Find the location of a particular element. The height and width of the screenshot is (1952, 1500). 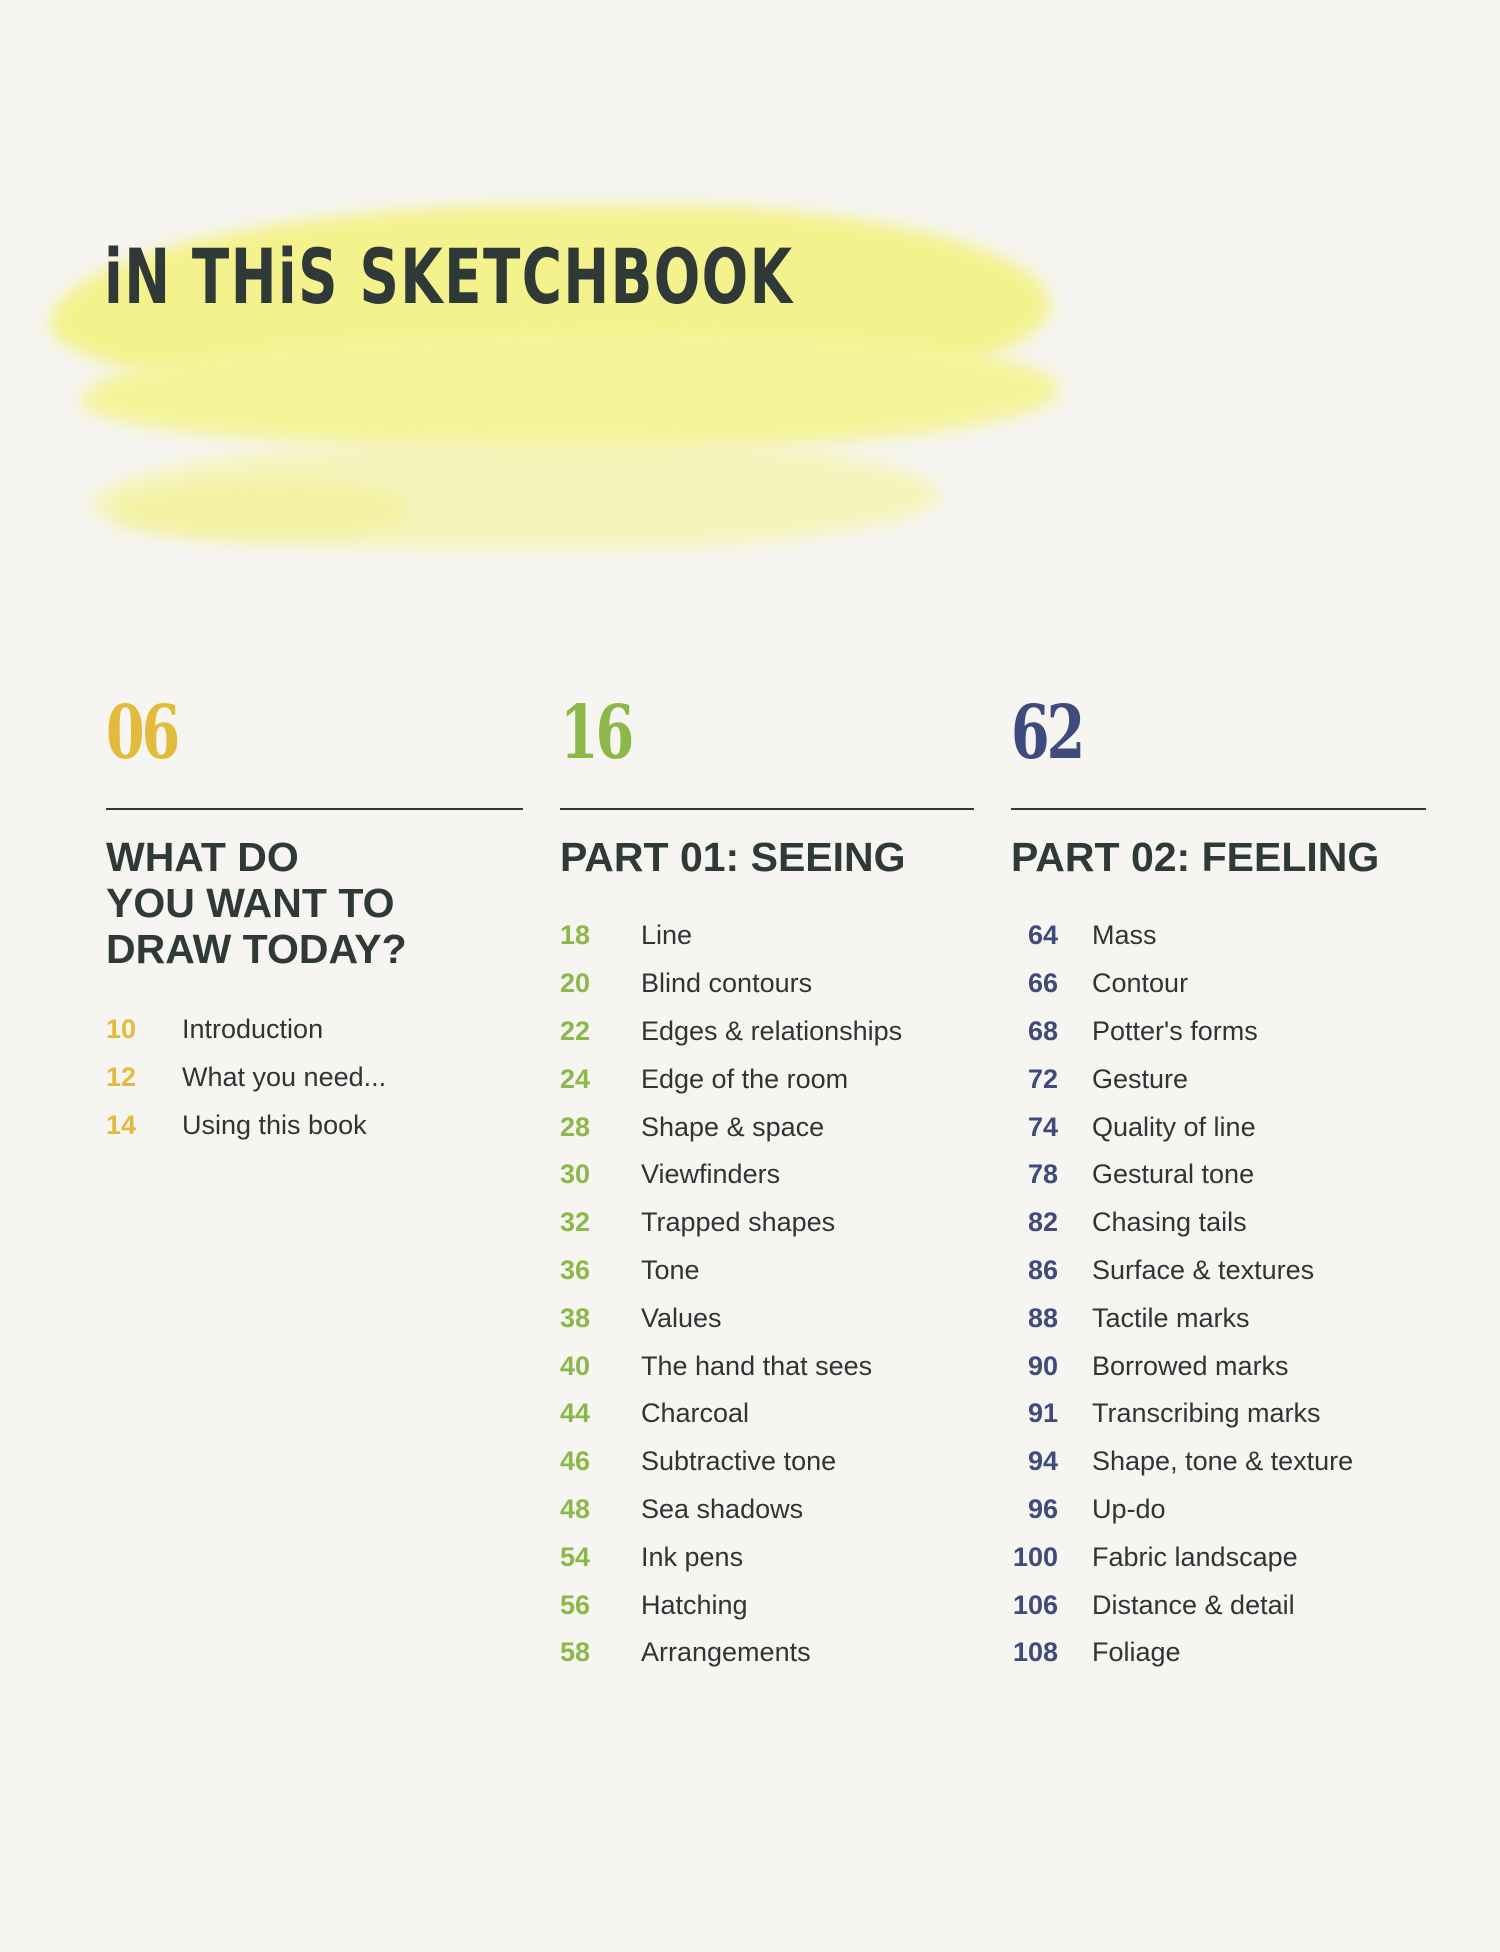

entry-title: Values is located at coordinates (681, 1317).